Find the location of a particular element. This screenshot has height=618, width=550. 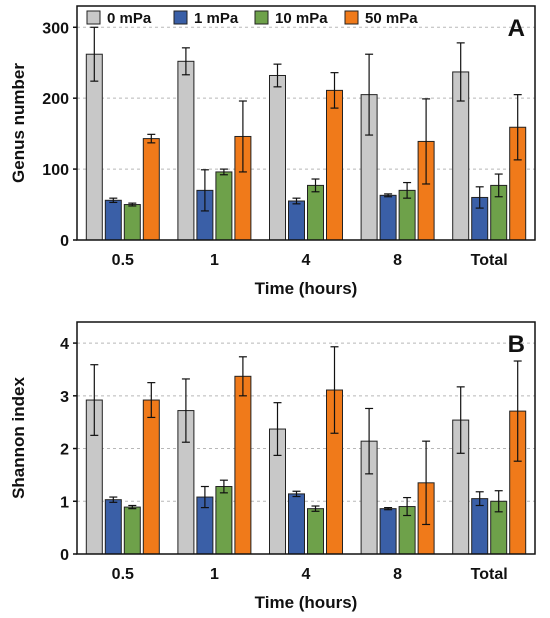

legend-label: 0 mPa is located at coordinates (129, 18).